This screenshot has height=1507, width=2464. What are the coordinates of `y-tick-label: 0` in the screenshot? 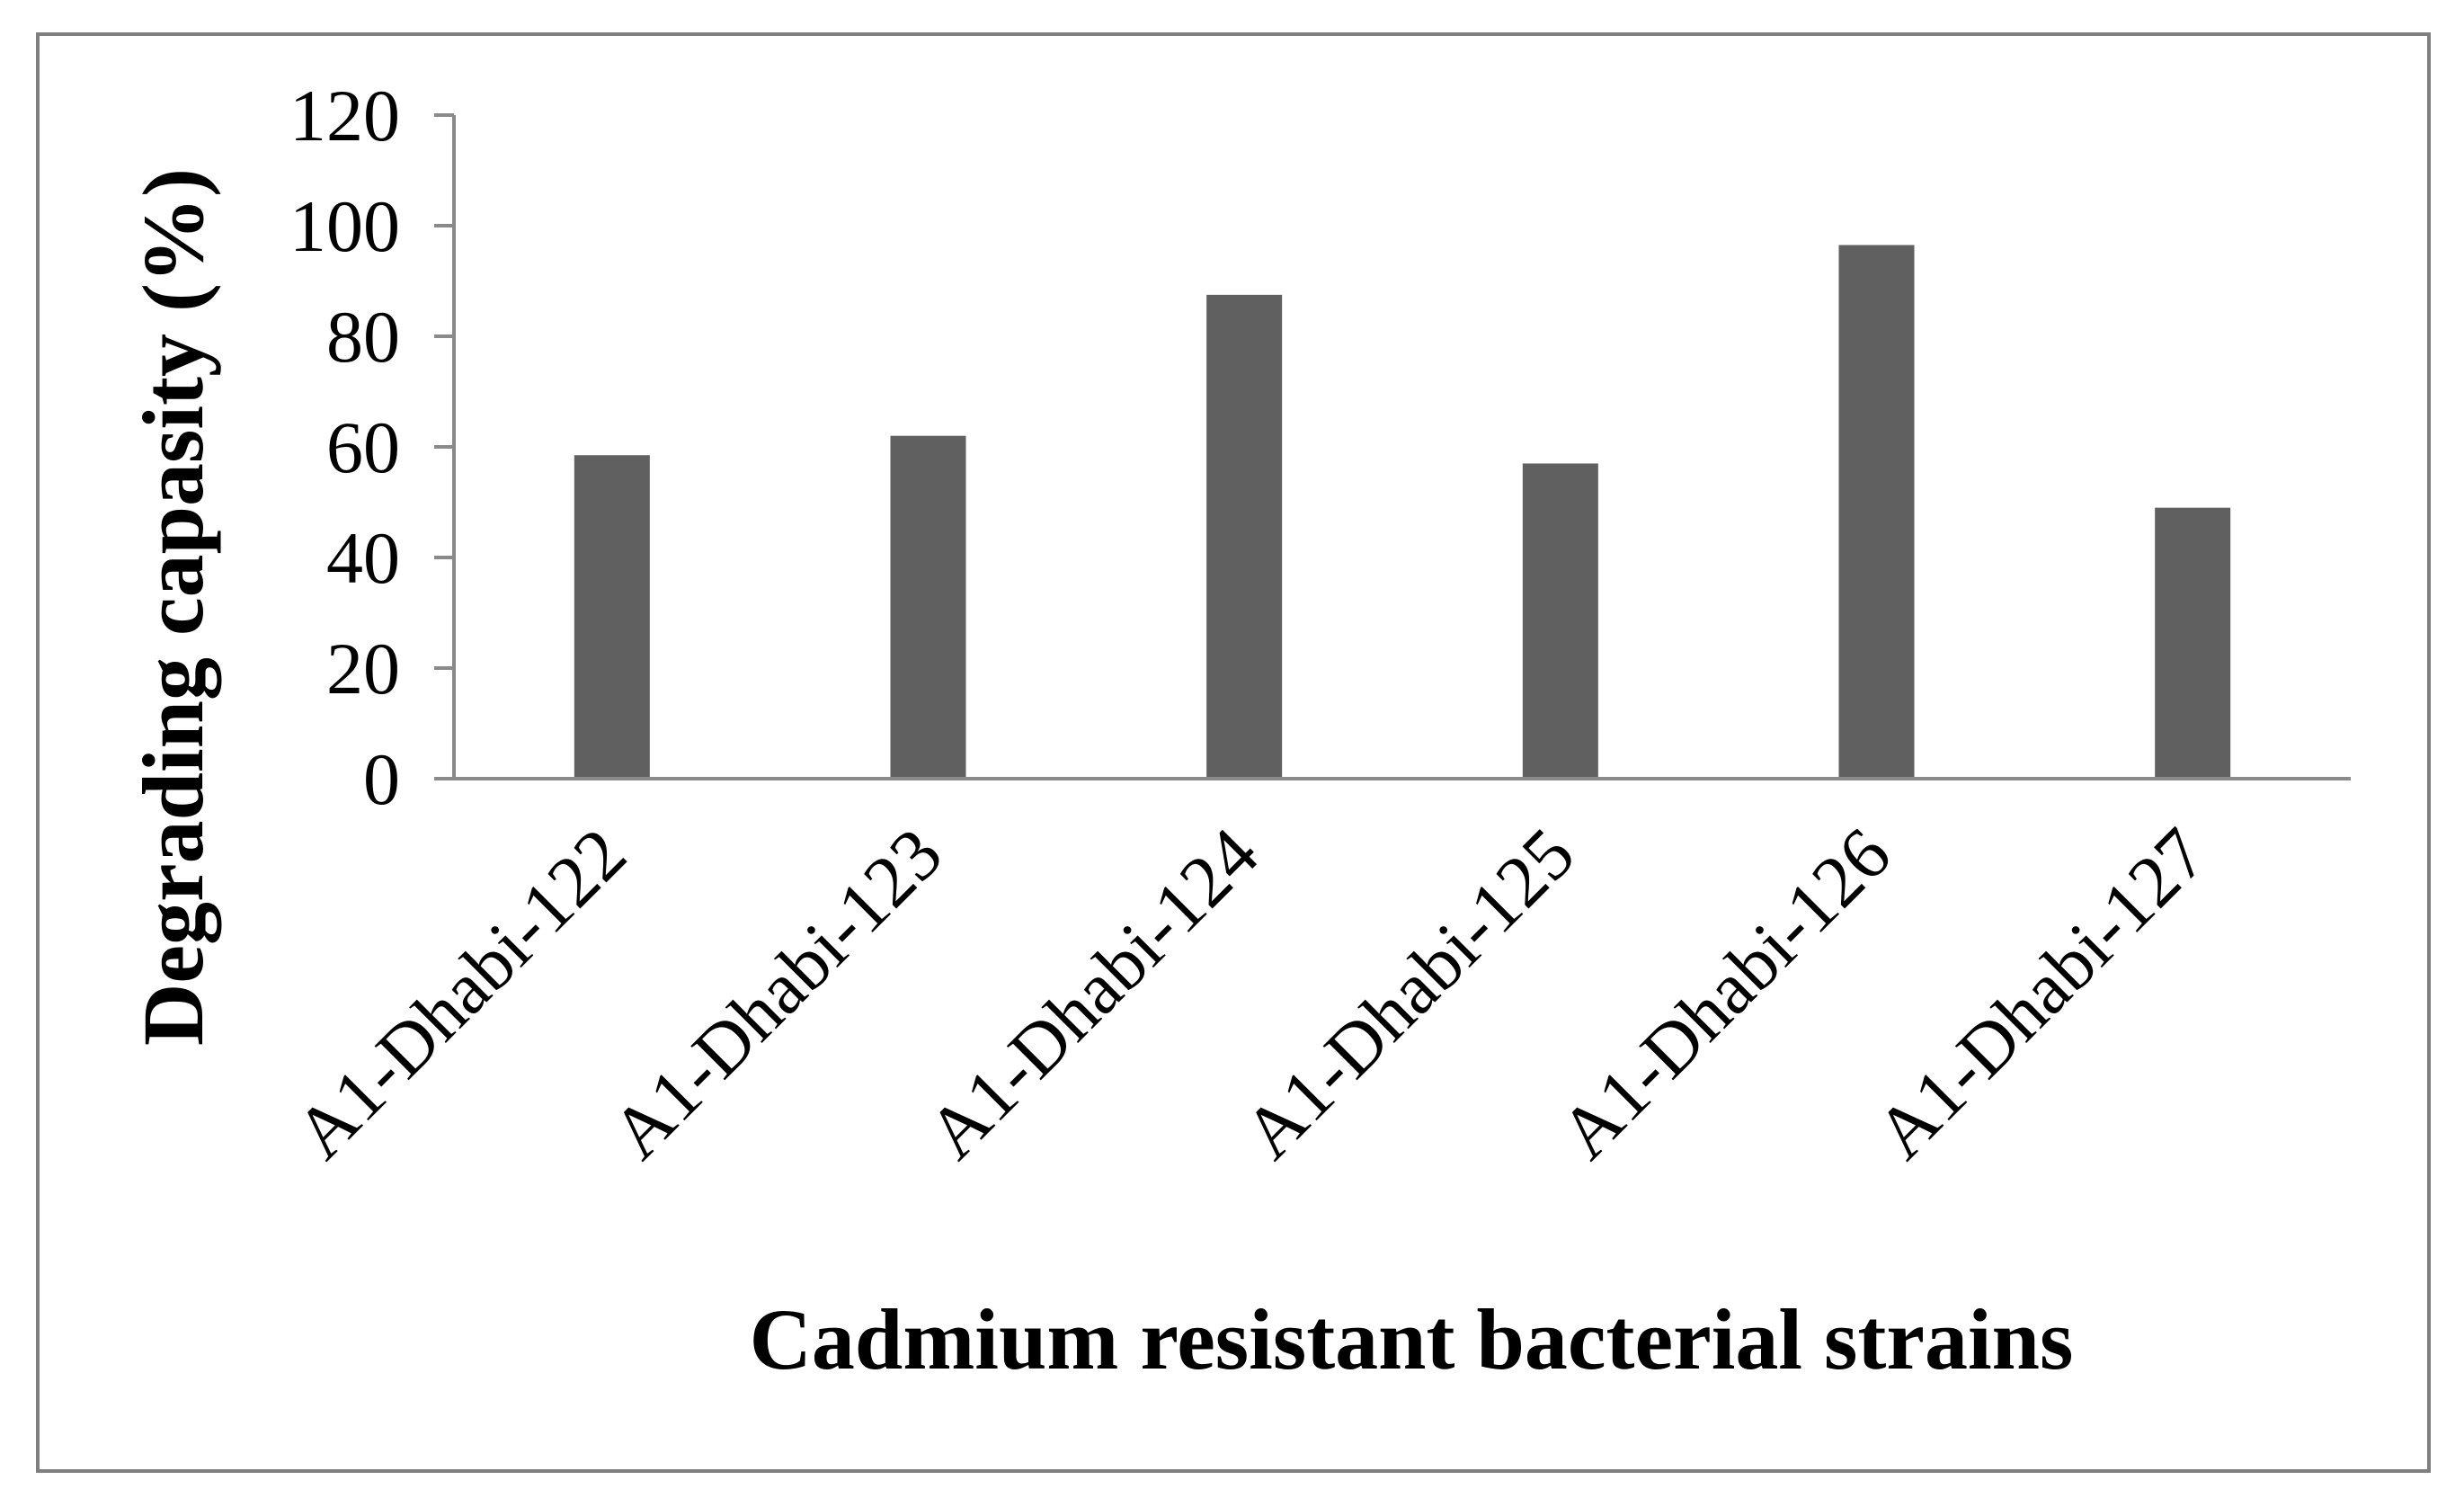 It's located at (382, 779).